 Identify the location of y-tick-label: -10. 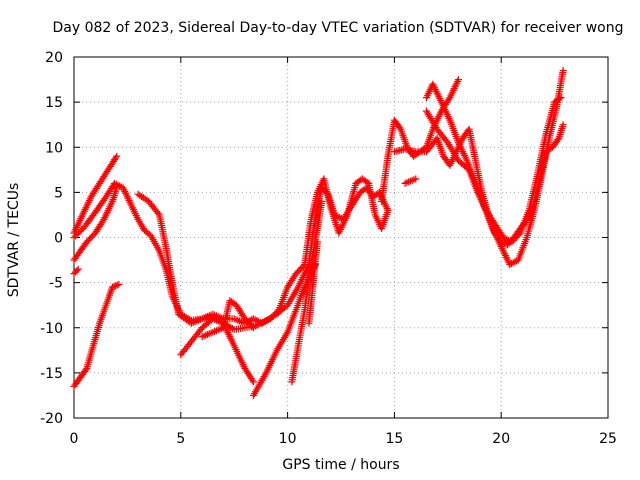
(51, 329).